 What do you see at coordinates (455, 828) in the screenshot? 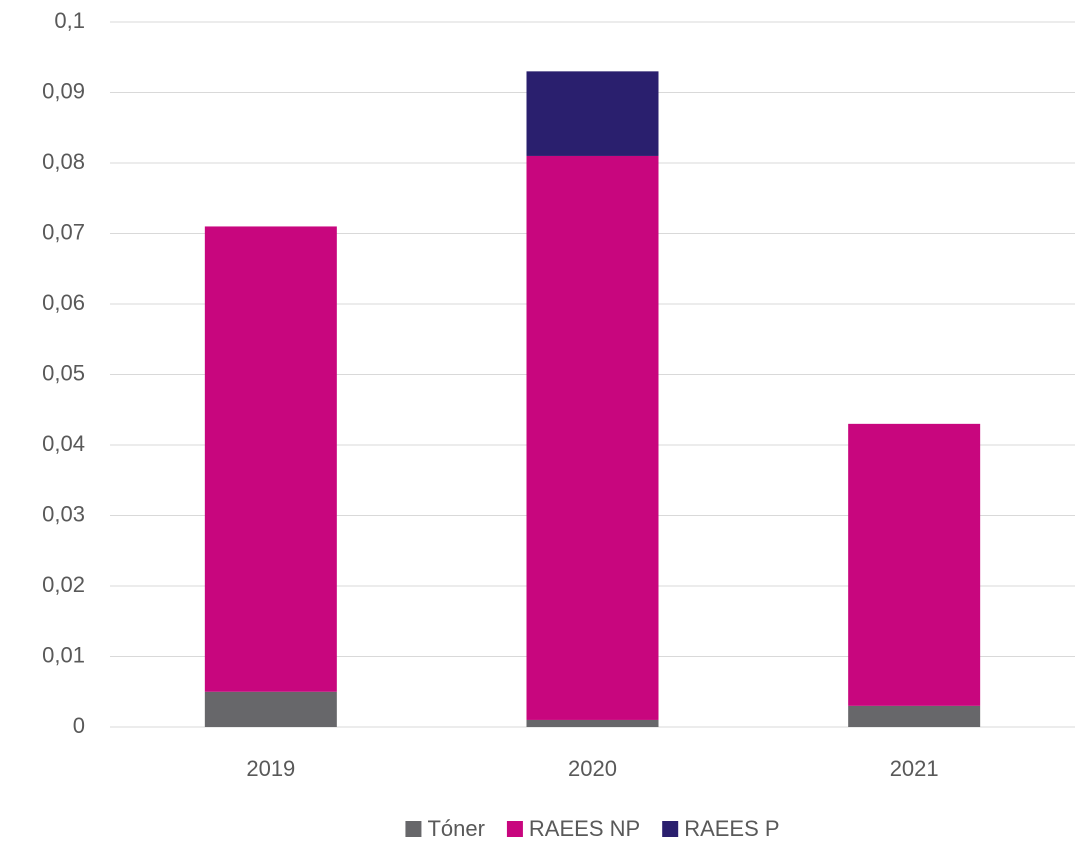
I see `legend-label: Tóner` at bounding box center [455, 828].